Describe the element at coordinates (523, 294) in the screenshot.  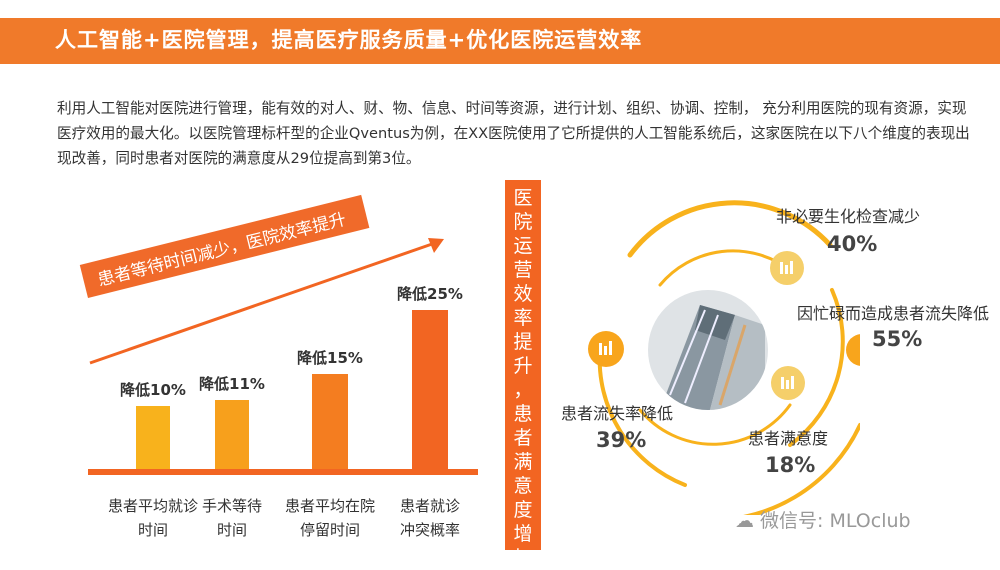
I see `summary-char: 效` at that location.